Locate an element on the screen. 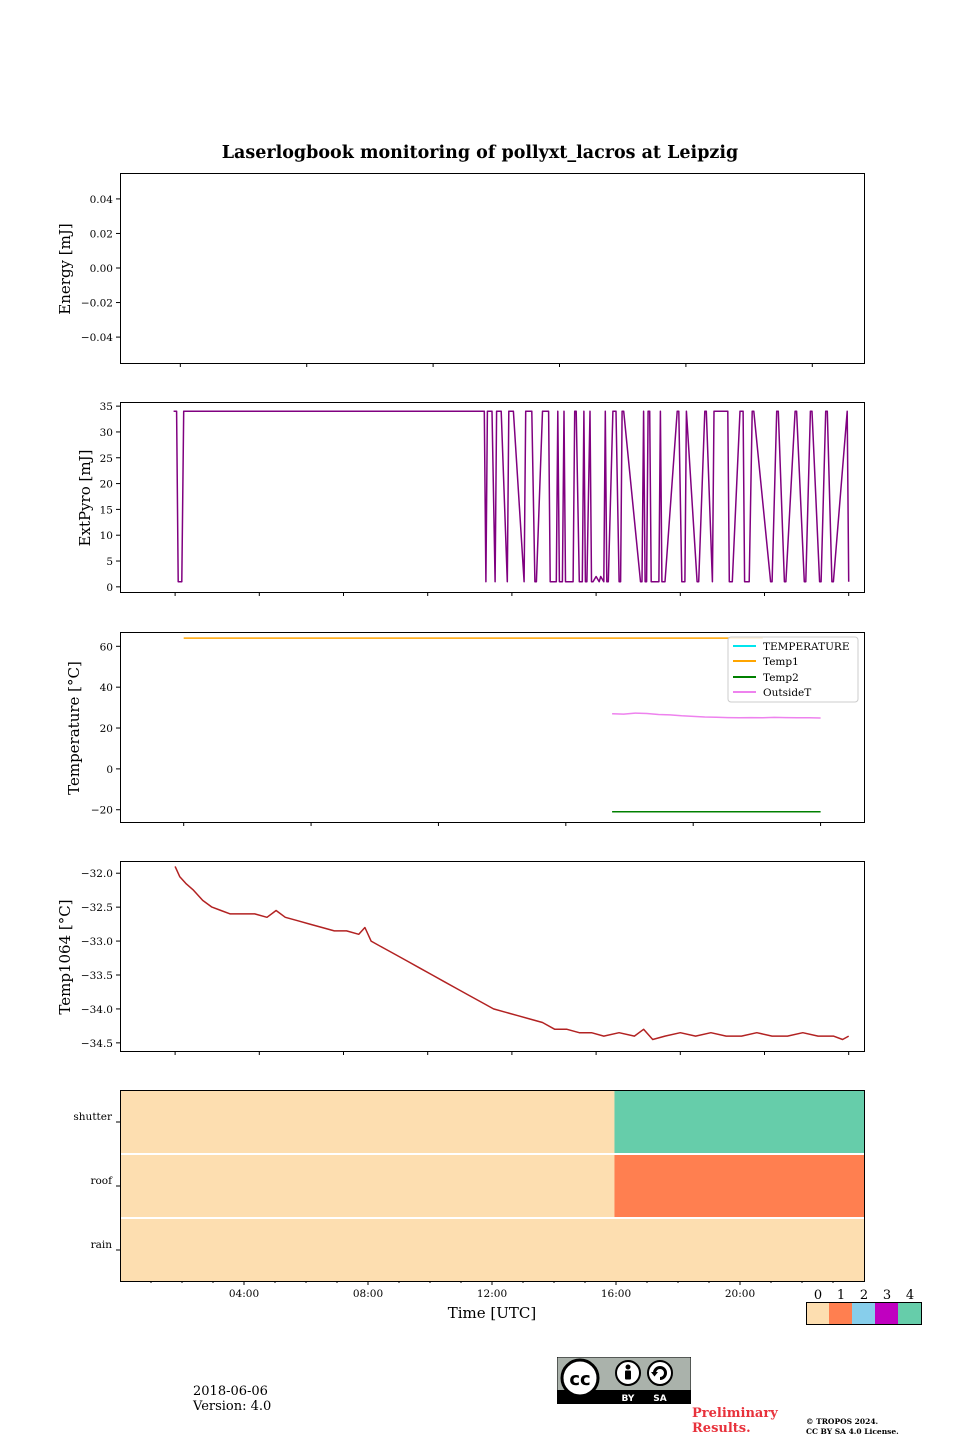  xtick-label-04: 04:00 is located at coordinates (244, 1294).